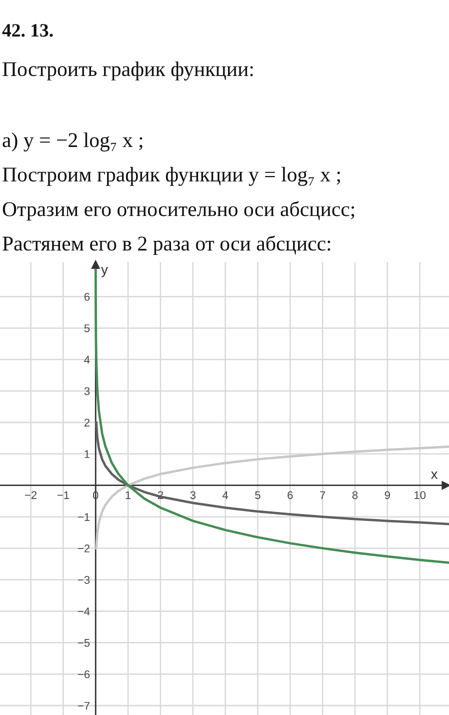 The height and width of the screenshot is (715, 449). What do you see at coordinates (257, 495) in the screenshot?
I see `x-tick-label: 5` at bounding box center [257, 495].